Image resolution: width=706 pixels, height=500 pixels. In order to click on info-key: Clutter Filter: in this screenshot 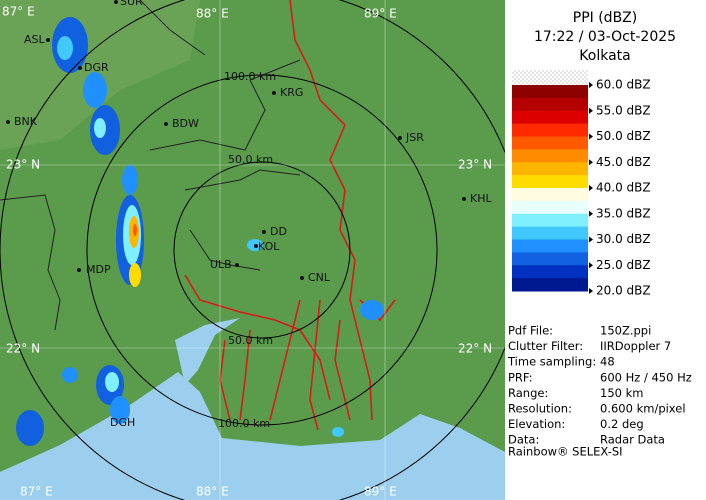, I will do `click(545, 346)`.